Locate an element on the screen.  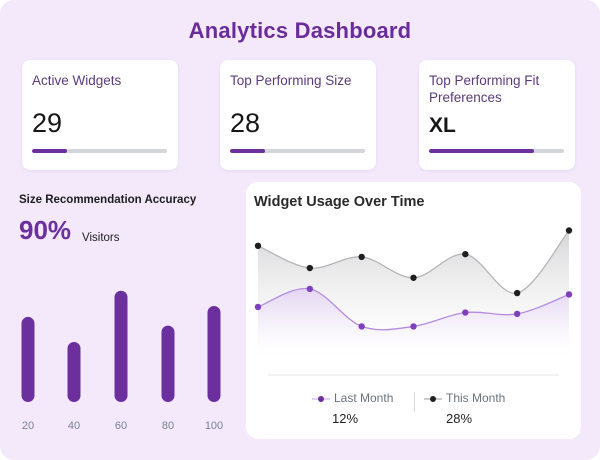
x-tick-label: 60 is located at coordinates (121, 426).